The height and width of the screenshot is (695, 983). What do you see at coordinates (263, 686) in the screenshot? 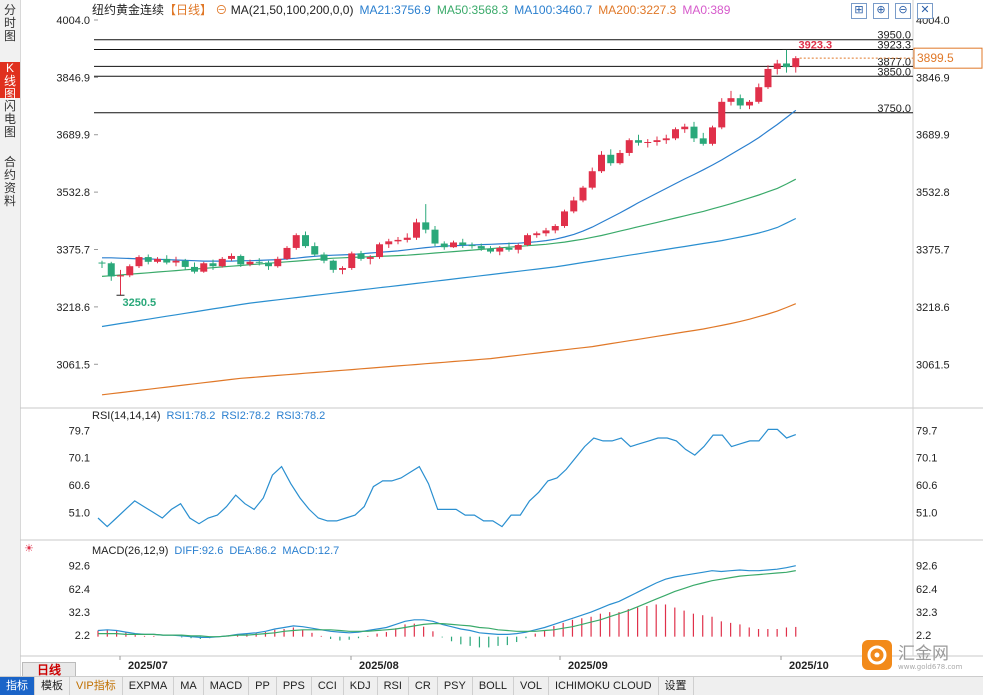
I see `bottom-tab-6: PP` at bounding box center [263, 686].